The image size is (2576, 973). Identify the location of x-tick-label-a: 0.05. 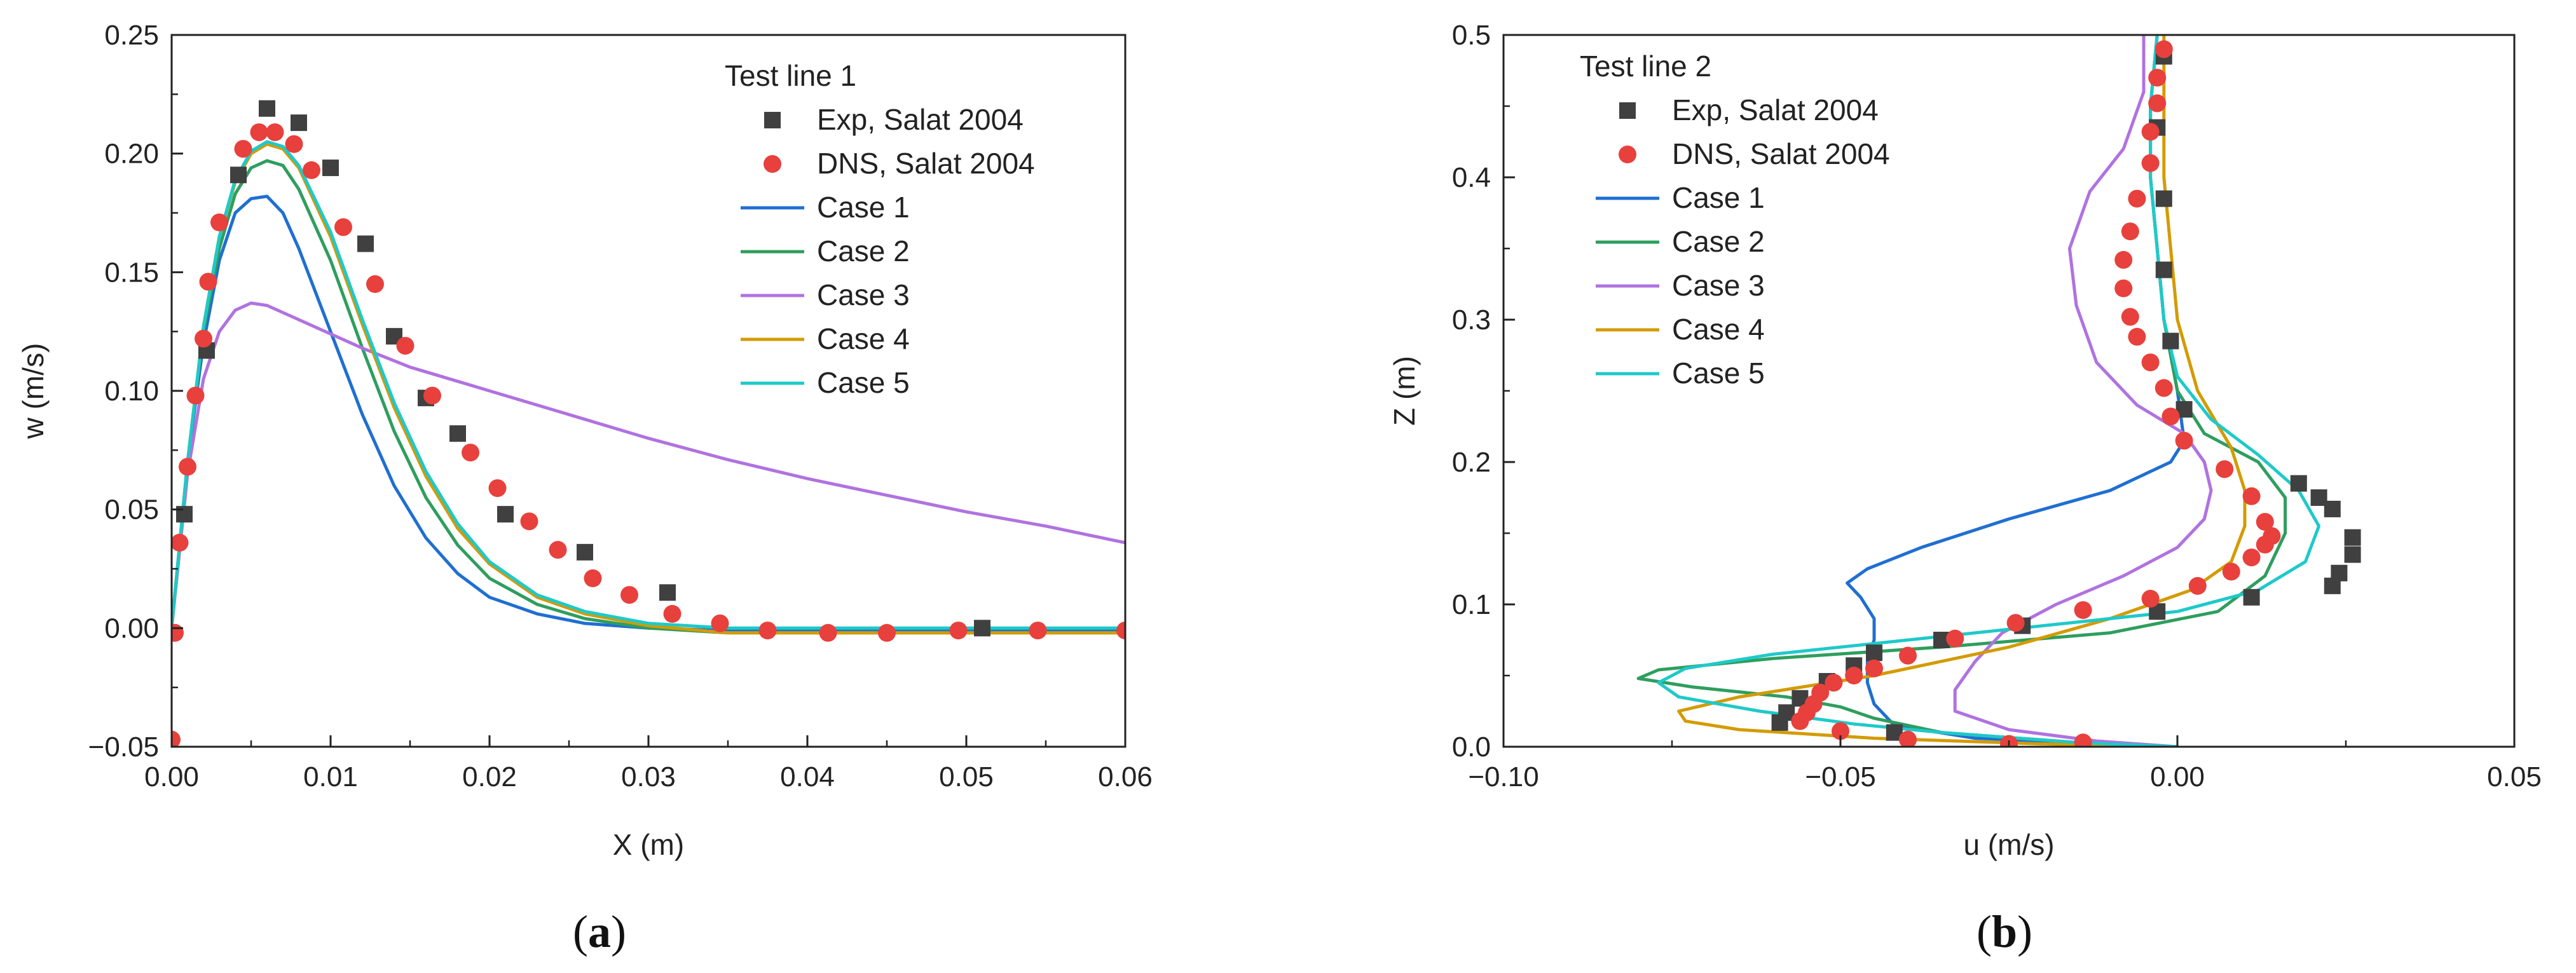
(966, 777).